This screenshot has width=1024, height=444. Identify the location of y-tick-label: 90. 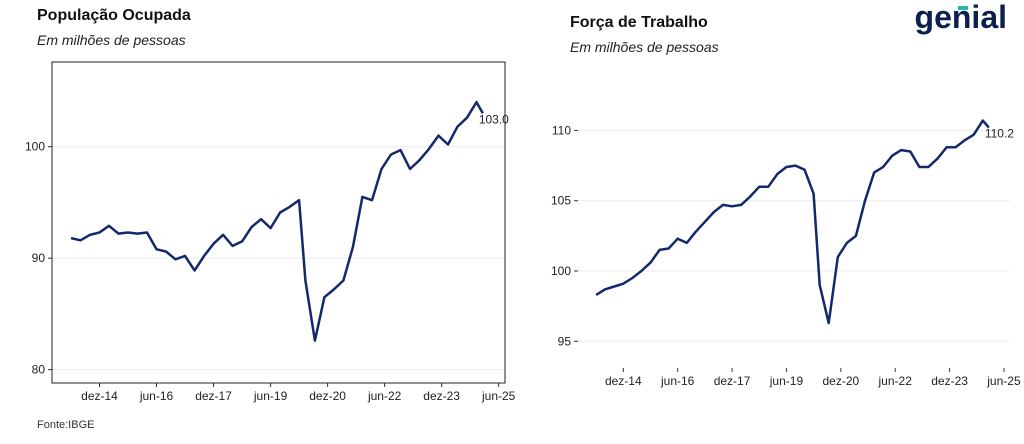
(39, 258).